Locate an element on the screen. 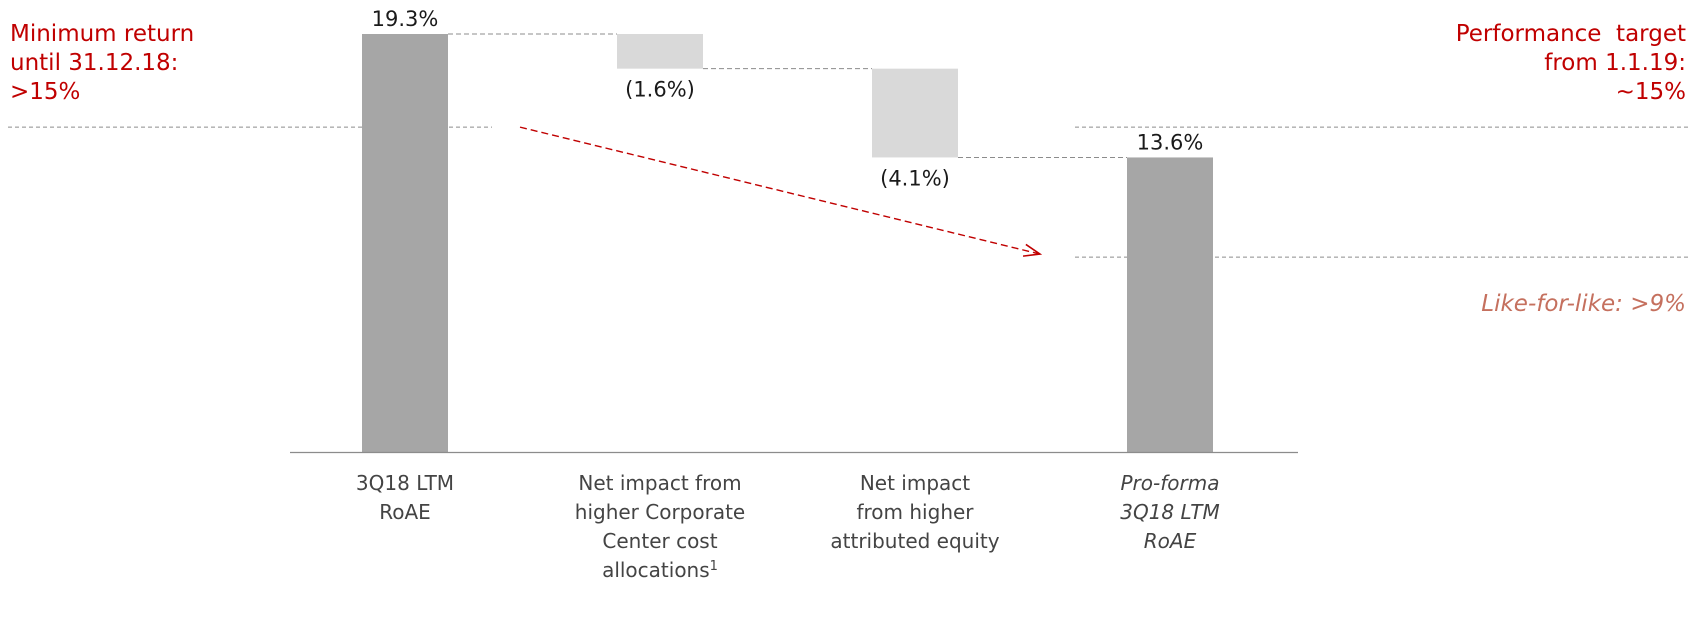 The image size is (1696, 630). performance-target-line-1: Performance target is located at coordinates (1570, 34).